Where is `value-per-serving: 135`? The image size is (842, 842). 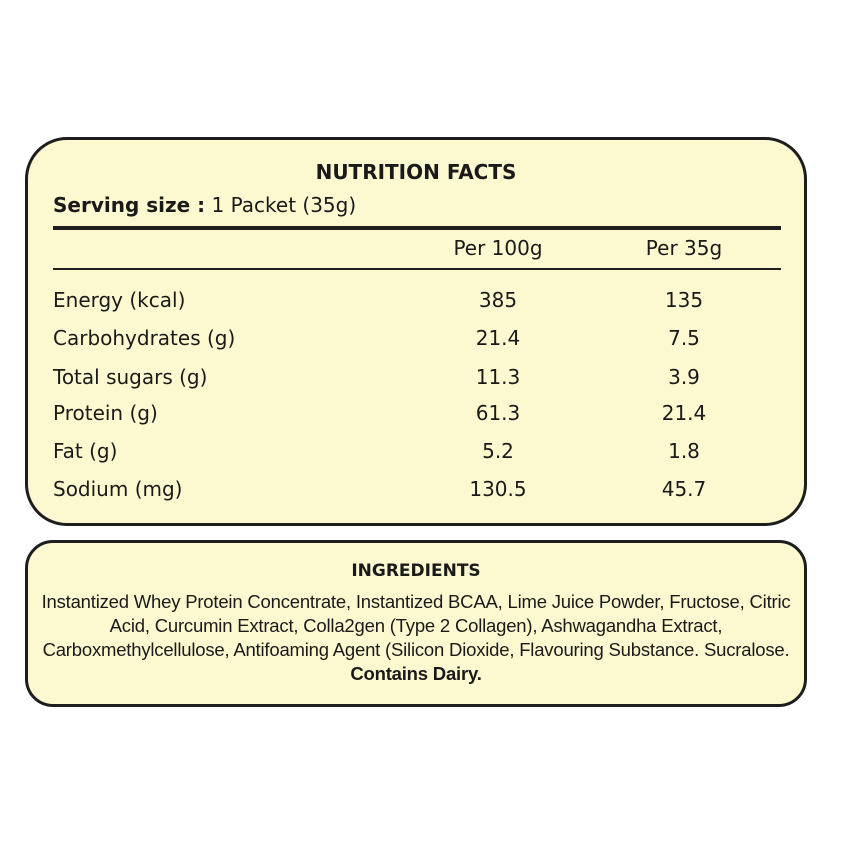
value-per-serving: 135 is located at coordinates (684, 300).